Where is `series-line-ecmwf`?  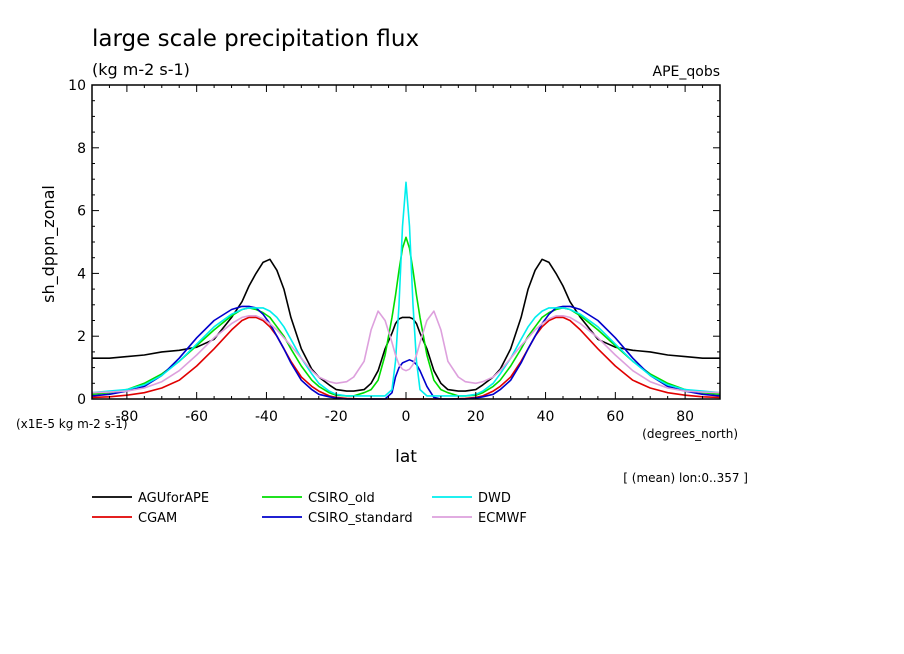
series-line-ecmwf is located at coordinates (406, 352).